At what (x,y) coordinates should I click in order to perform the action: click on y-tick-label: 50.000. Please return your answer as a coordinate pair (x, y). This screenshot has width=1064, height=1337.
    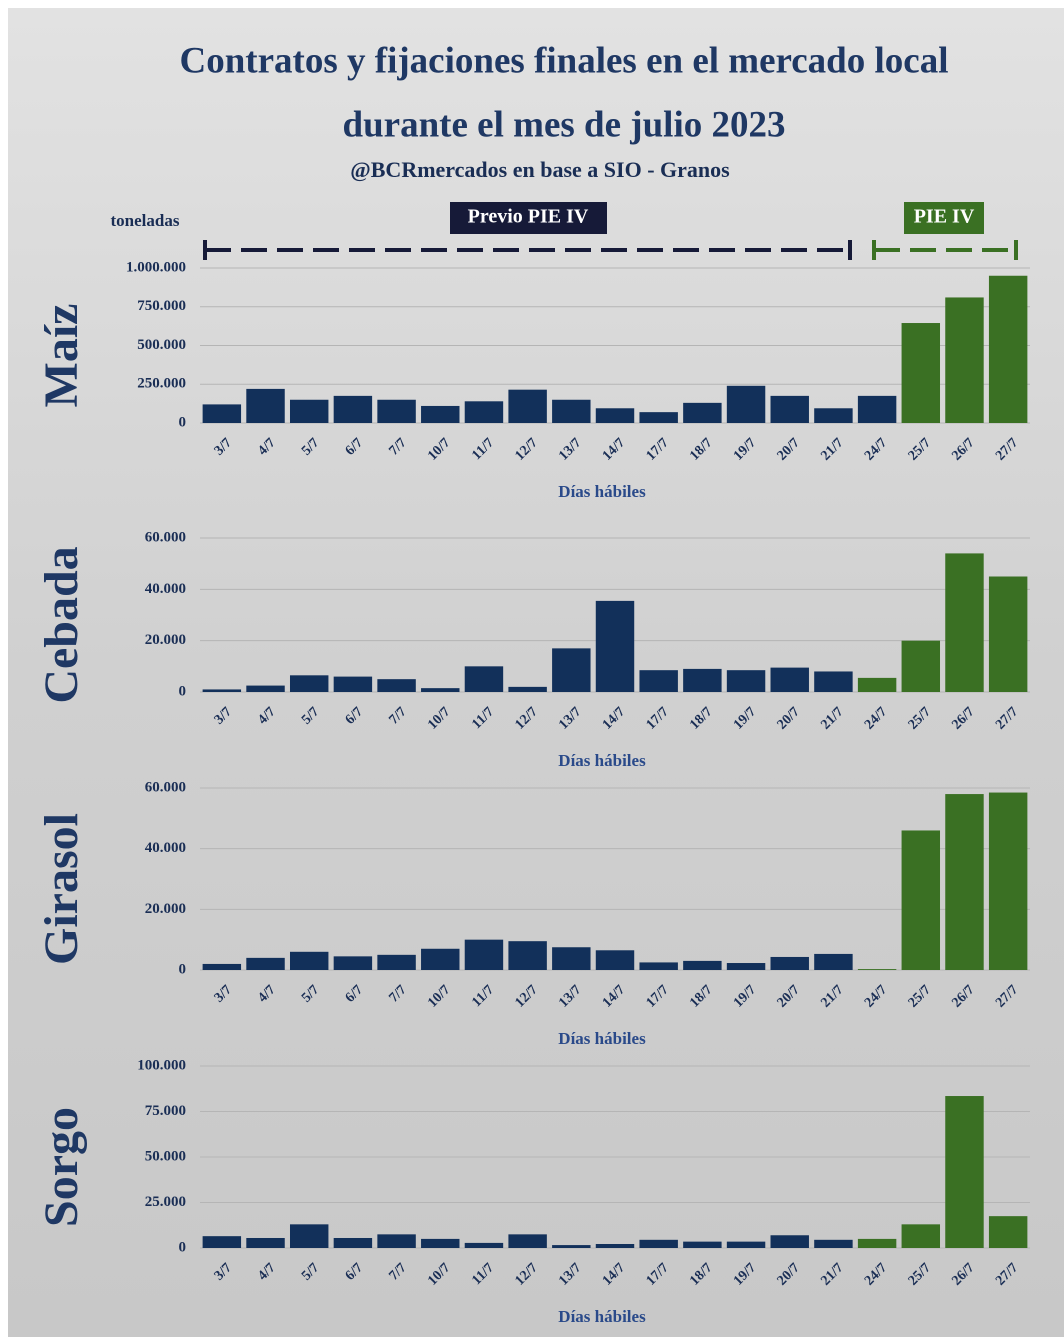
    Looking at the image, I should click on (165, 1156).